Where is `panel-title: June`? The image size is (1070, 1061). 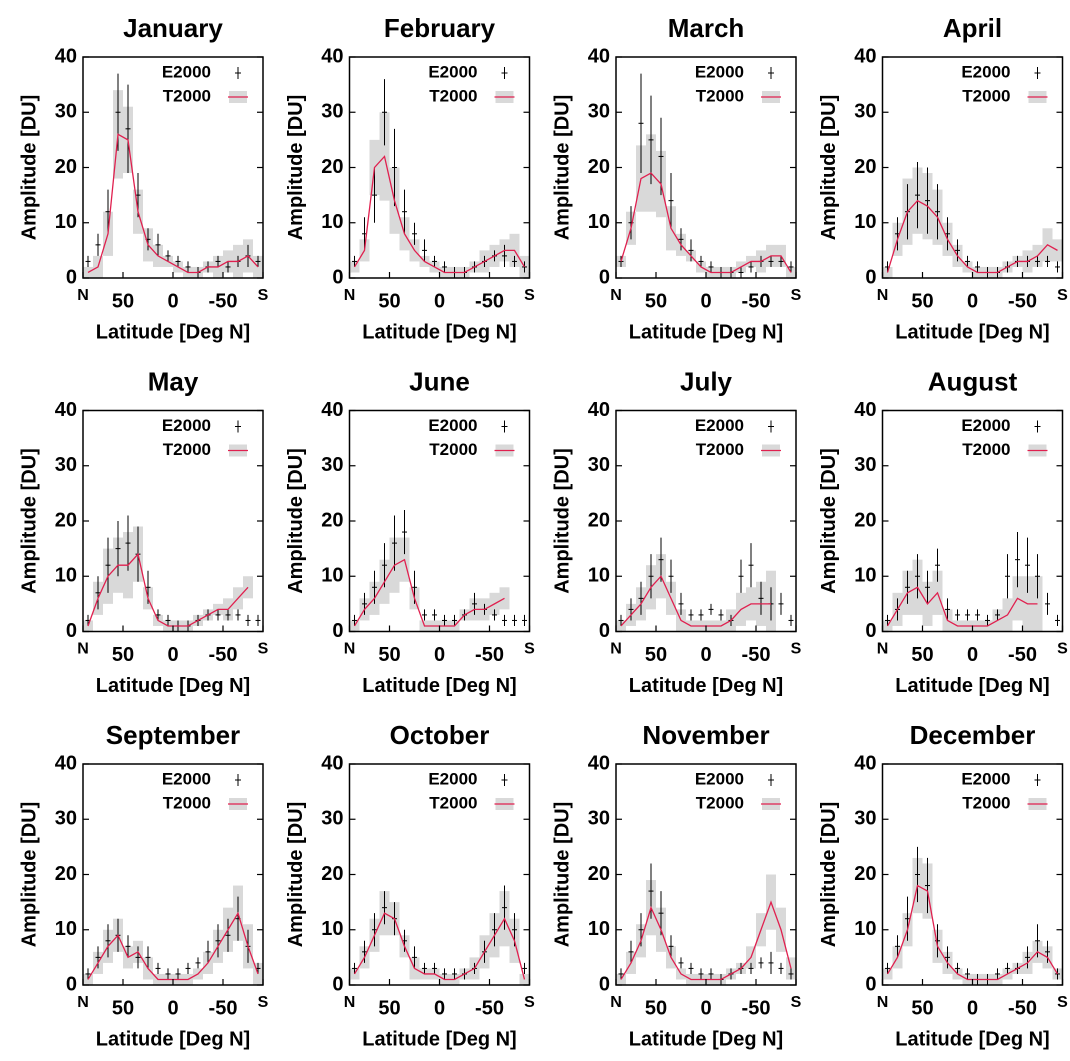 panel-title: June is located at coordinates (439, 381).